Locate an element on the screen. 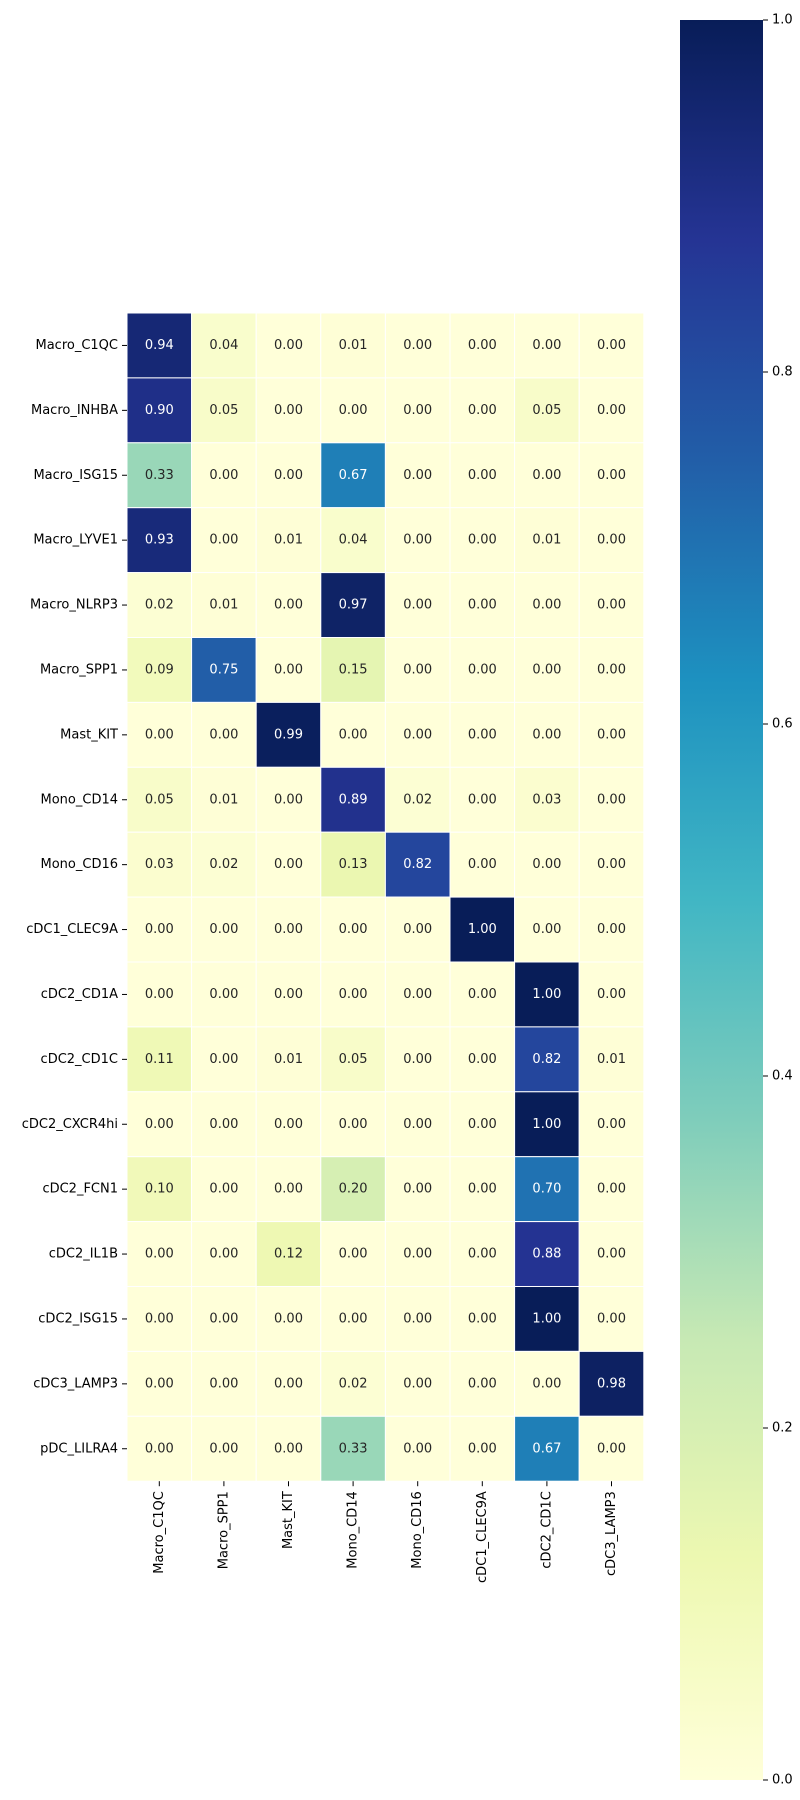 Image resolution: width=800 pixels, height=1800 pixels. cell-value-label: 0.09 is located at coordinates (159, 669).